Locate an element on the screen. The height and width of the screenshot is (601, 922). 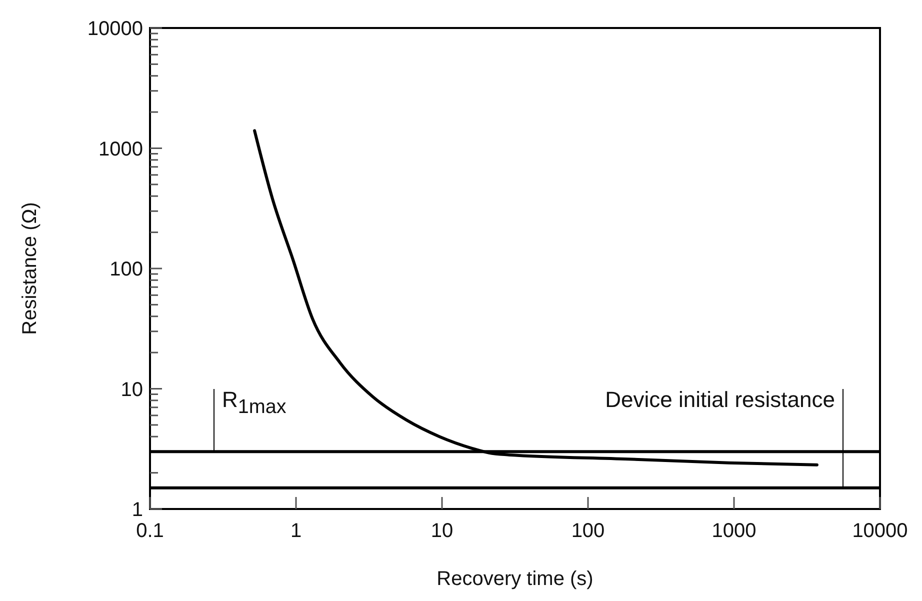
y-tick-label: 10000 is located at coordinates (115, 29).